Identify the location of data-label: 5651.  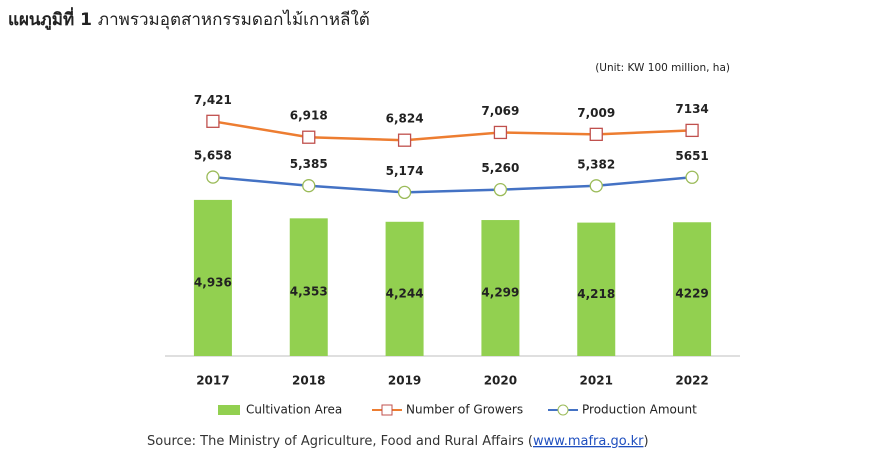
(691, 156).